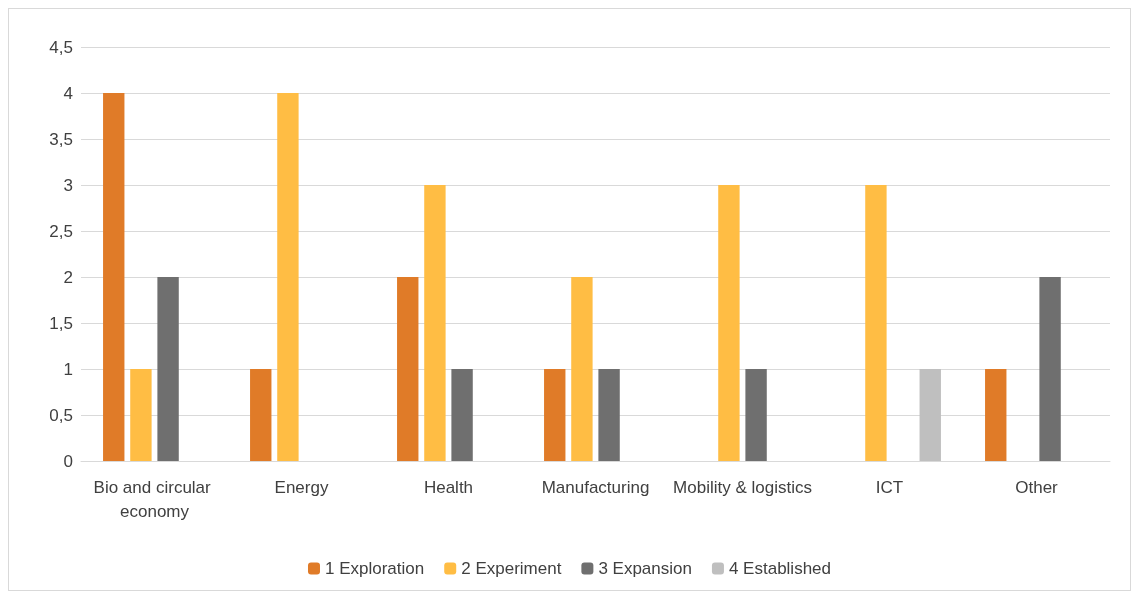 This screenshot has width=1131, height=591. Describe the element at coordinates (645, 568) in the screenshot. I see `legend-label: 3 Expansion` at that location.